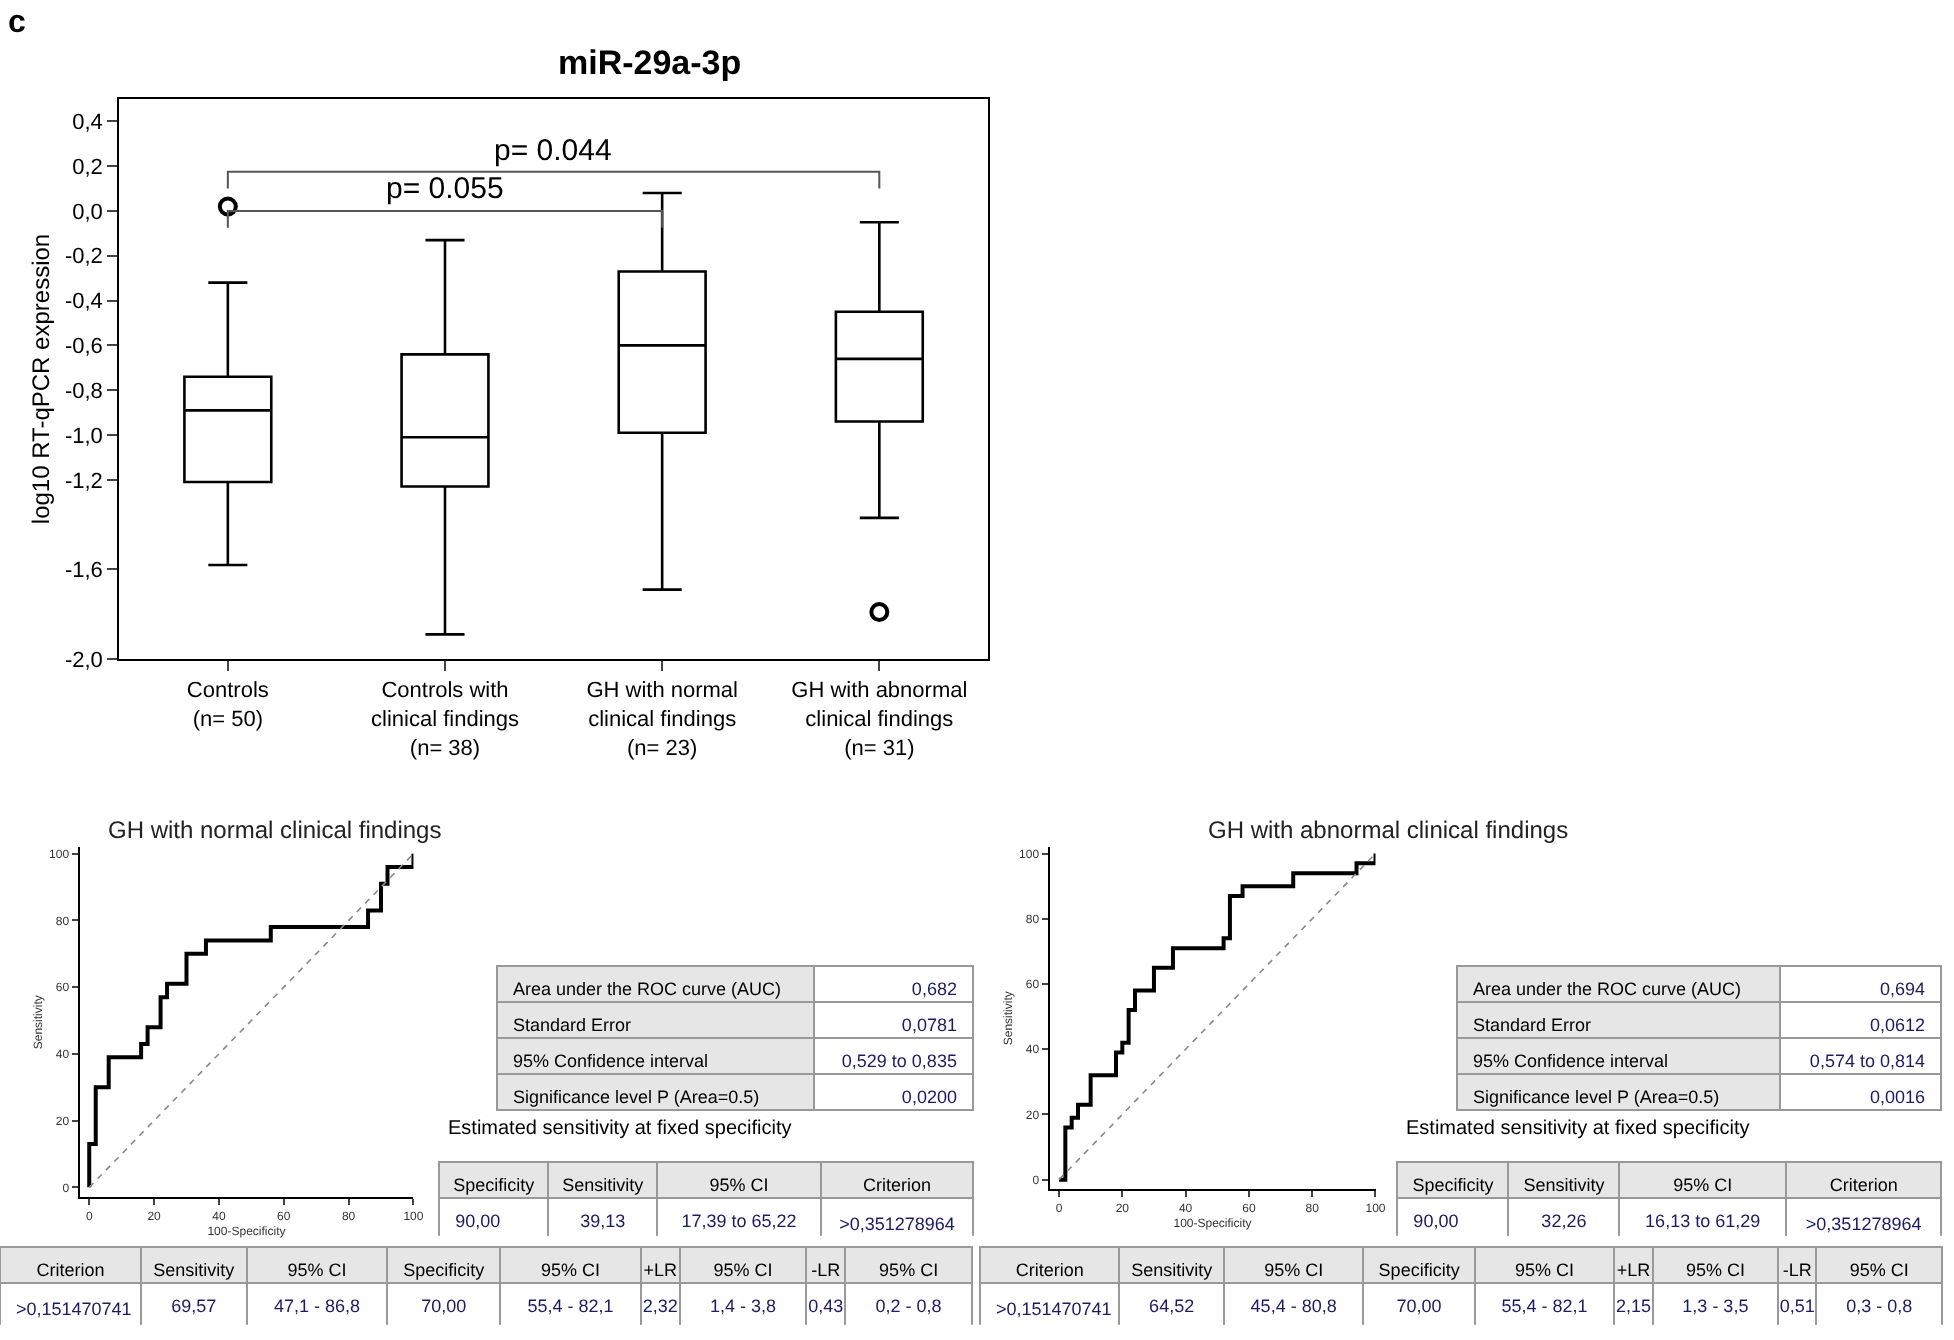 The image size is (1954, 1340). What do you see at coordinates (83, 481) in the screenshot?
I see `y-tick-label: -1,2` at bounding box center [83, 481].